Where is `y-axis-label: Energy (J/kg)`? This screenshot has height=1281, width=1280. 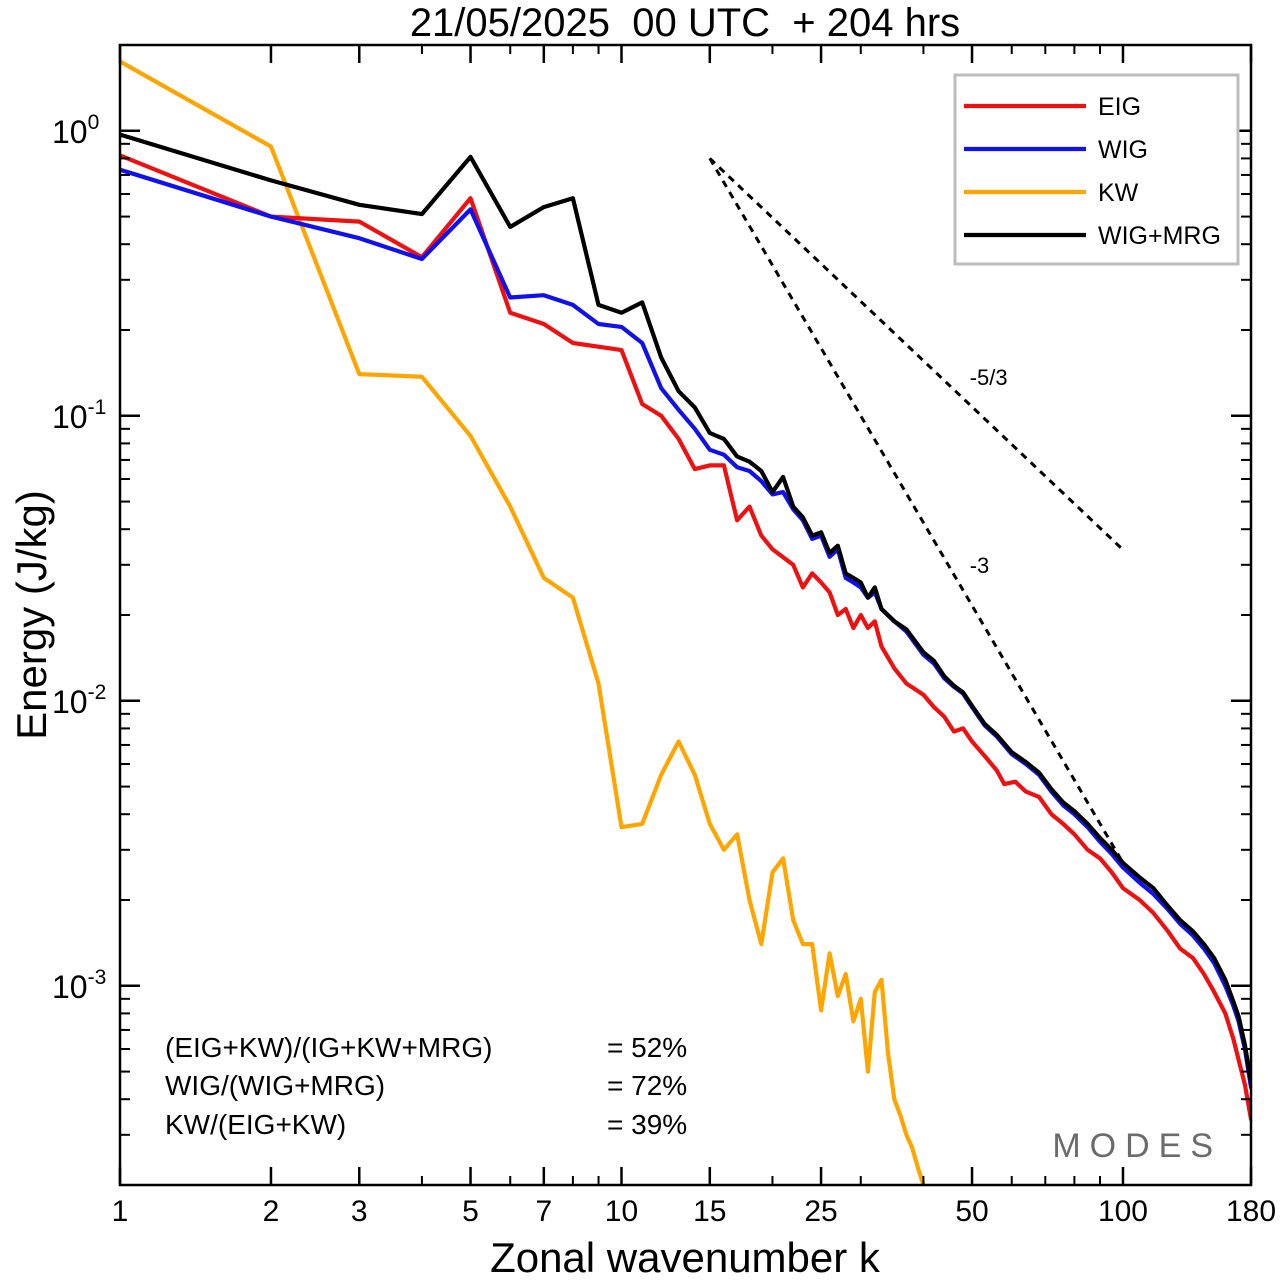 y-axis-label: Energy (J/kg) is located at coordinates (31, 615).